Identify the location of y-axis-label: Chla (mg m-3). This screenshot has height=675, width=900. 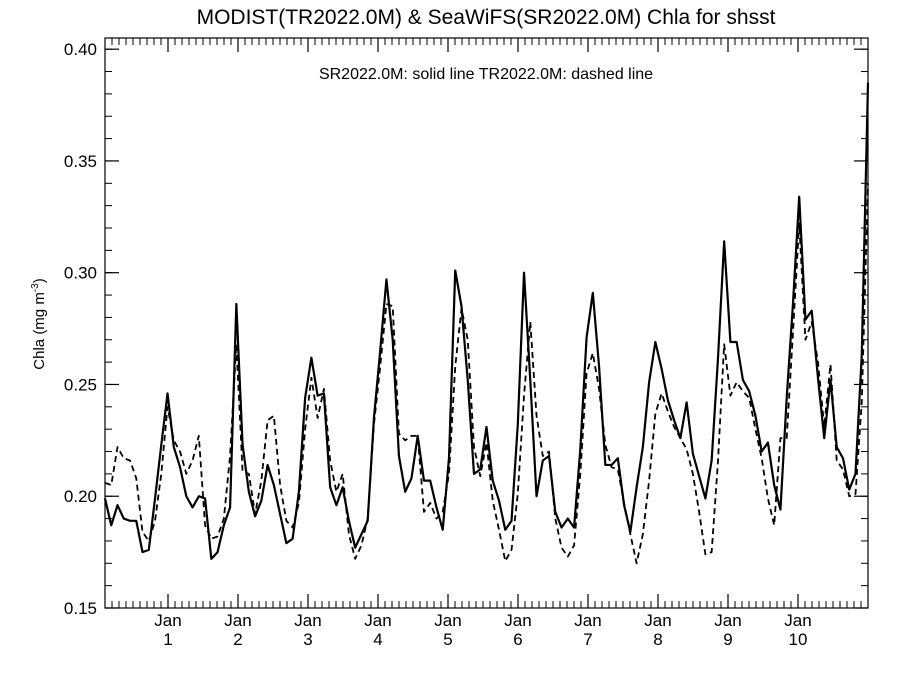
(39, 323).